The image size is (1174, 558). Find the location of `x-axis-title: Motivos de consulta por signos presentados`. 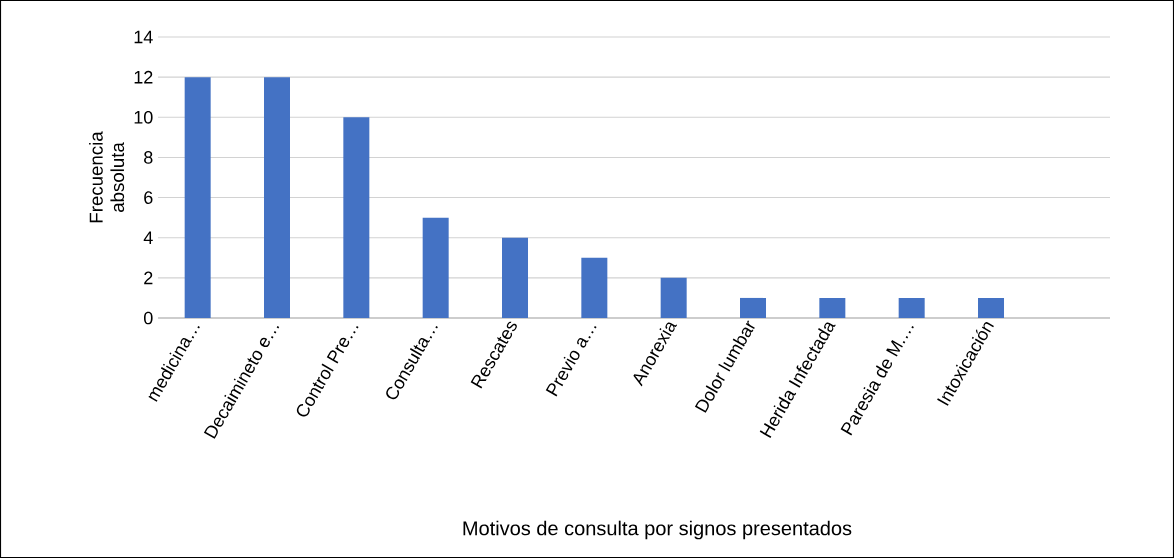

x-axis-title: Motivos de consulta por signos presentados is located at coordinates (657, 530).